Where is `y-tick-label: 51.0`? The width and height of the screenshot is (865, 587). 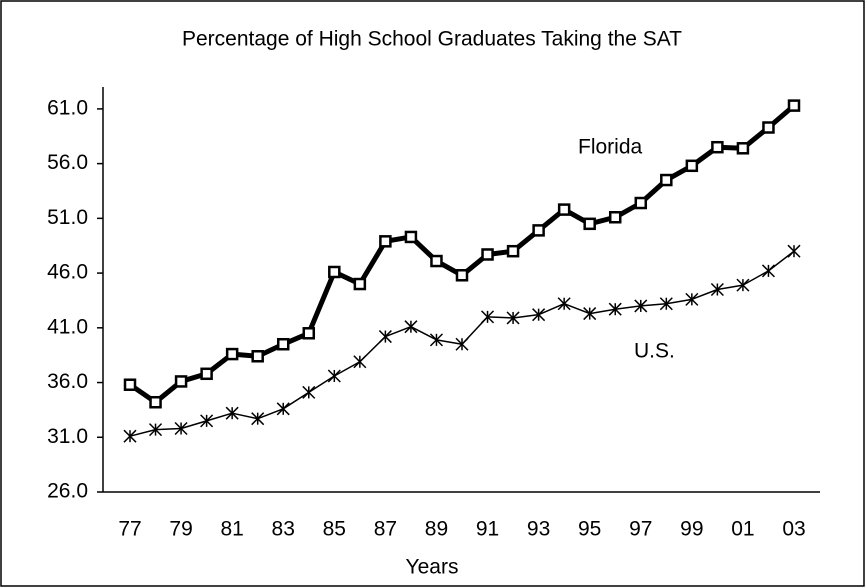
y-tick-label: 51.0 is located at coordinates (67, 217).